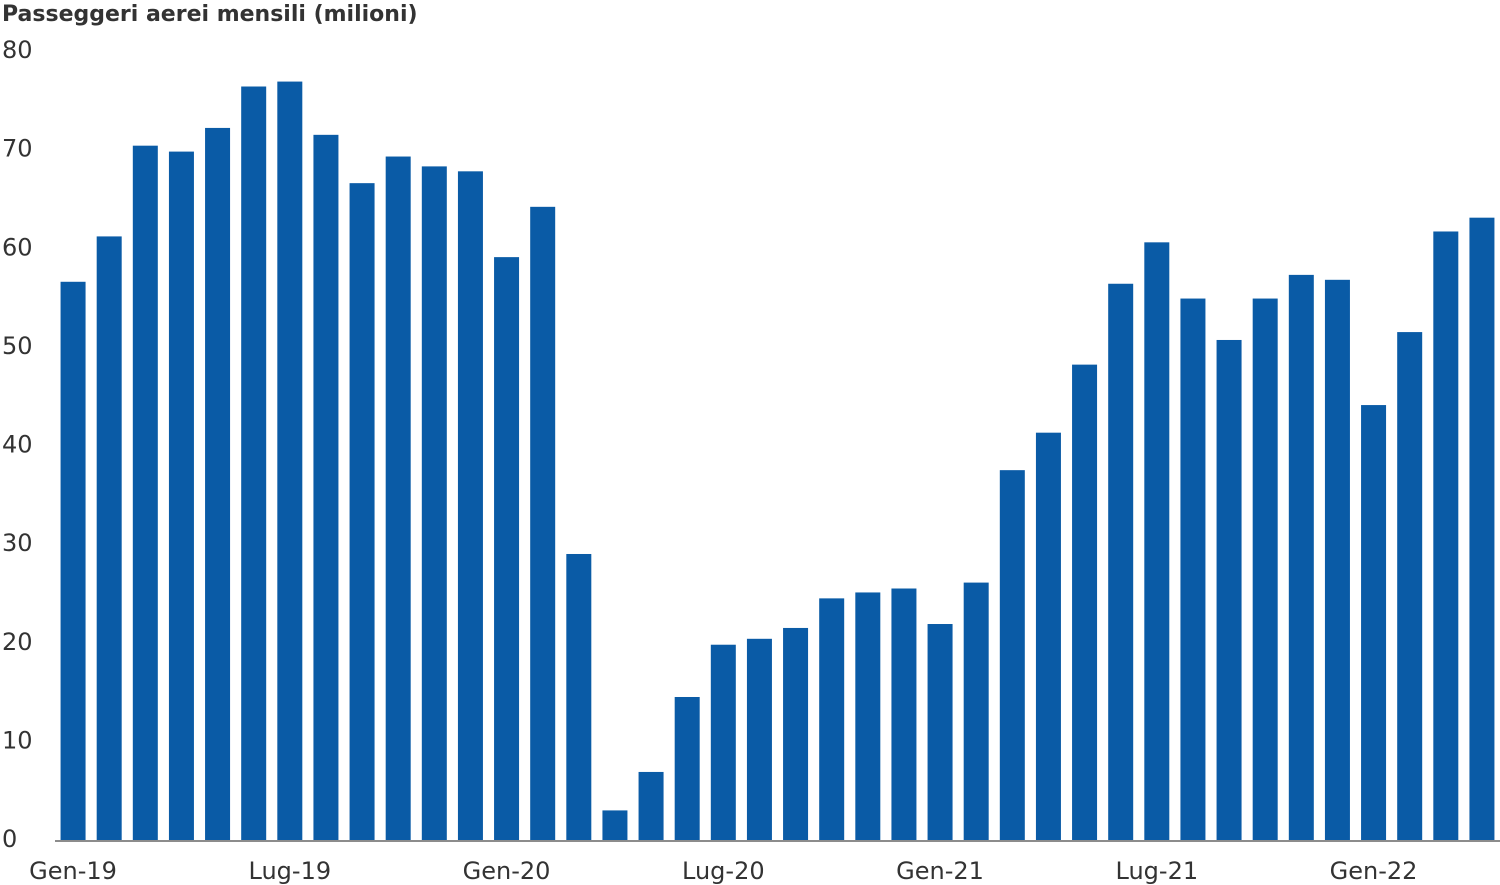 Image resolution: width=1500 pixels, height=885 pixels. Describe the element at coordinates (17, 543) in the screenshot. I see `y-tick-label: 30` at that location.